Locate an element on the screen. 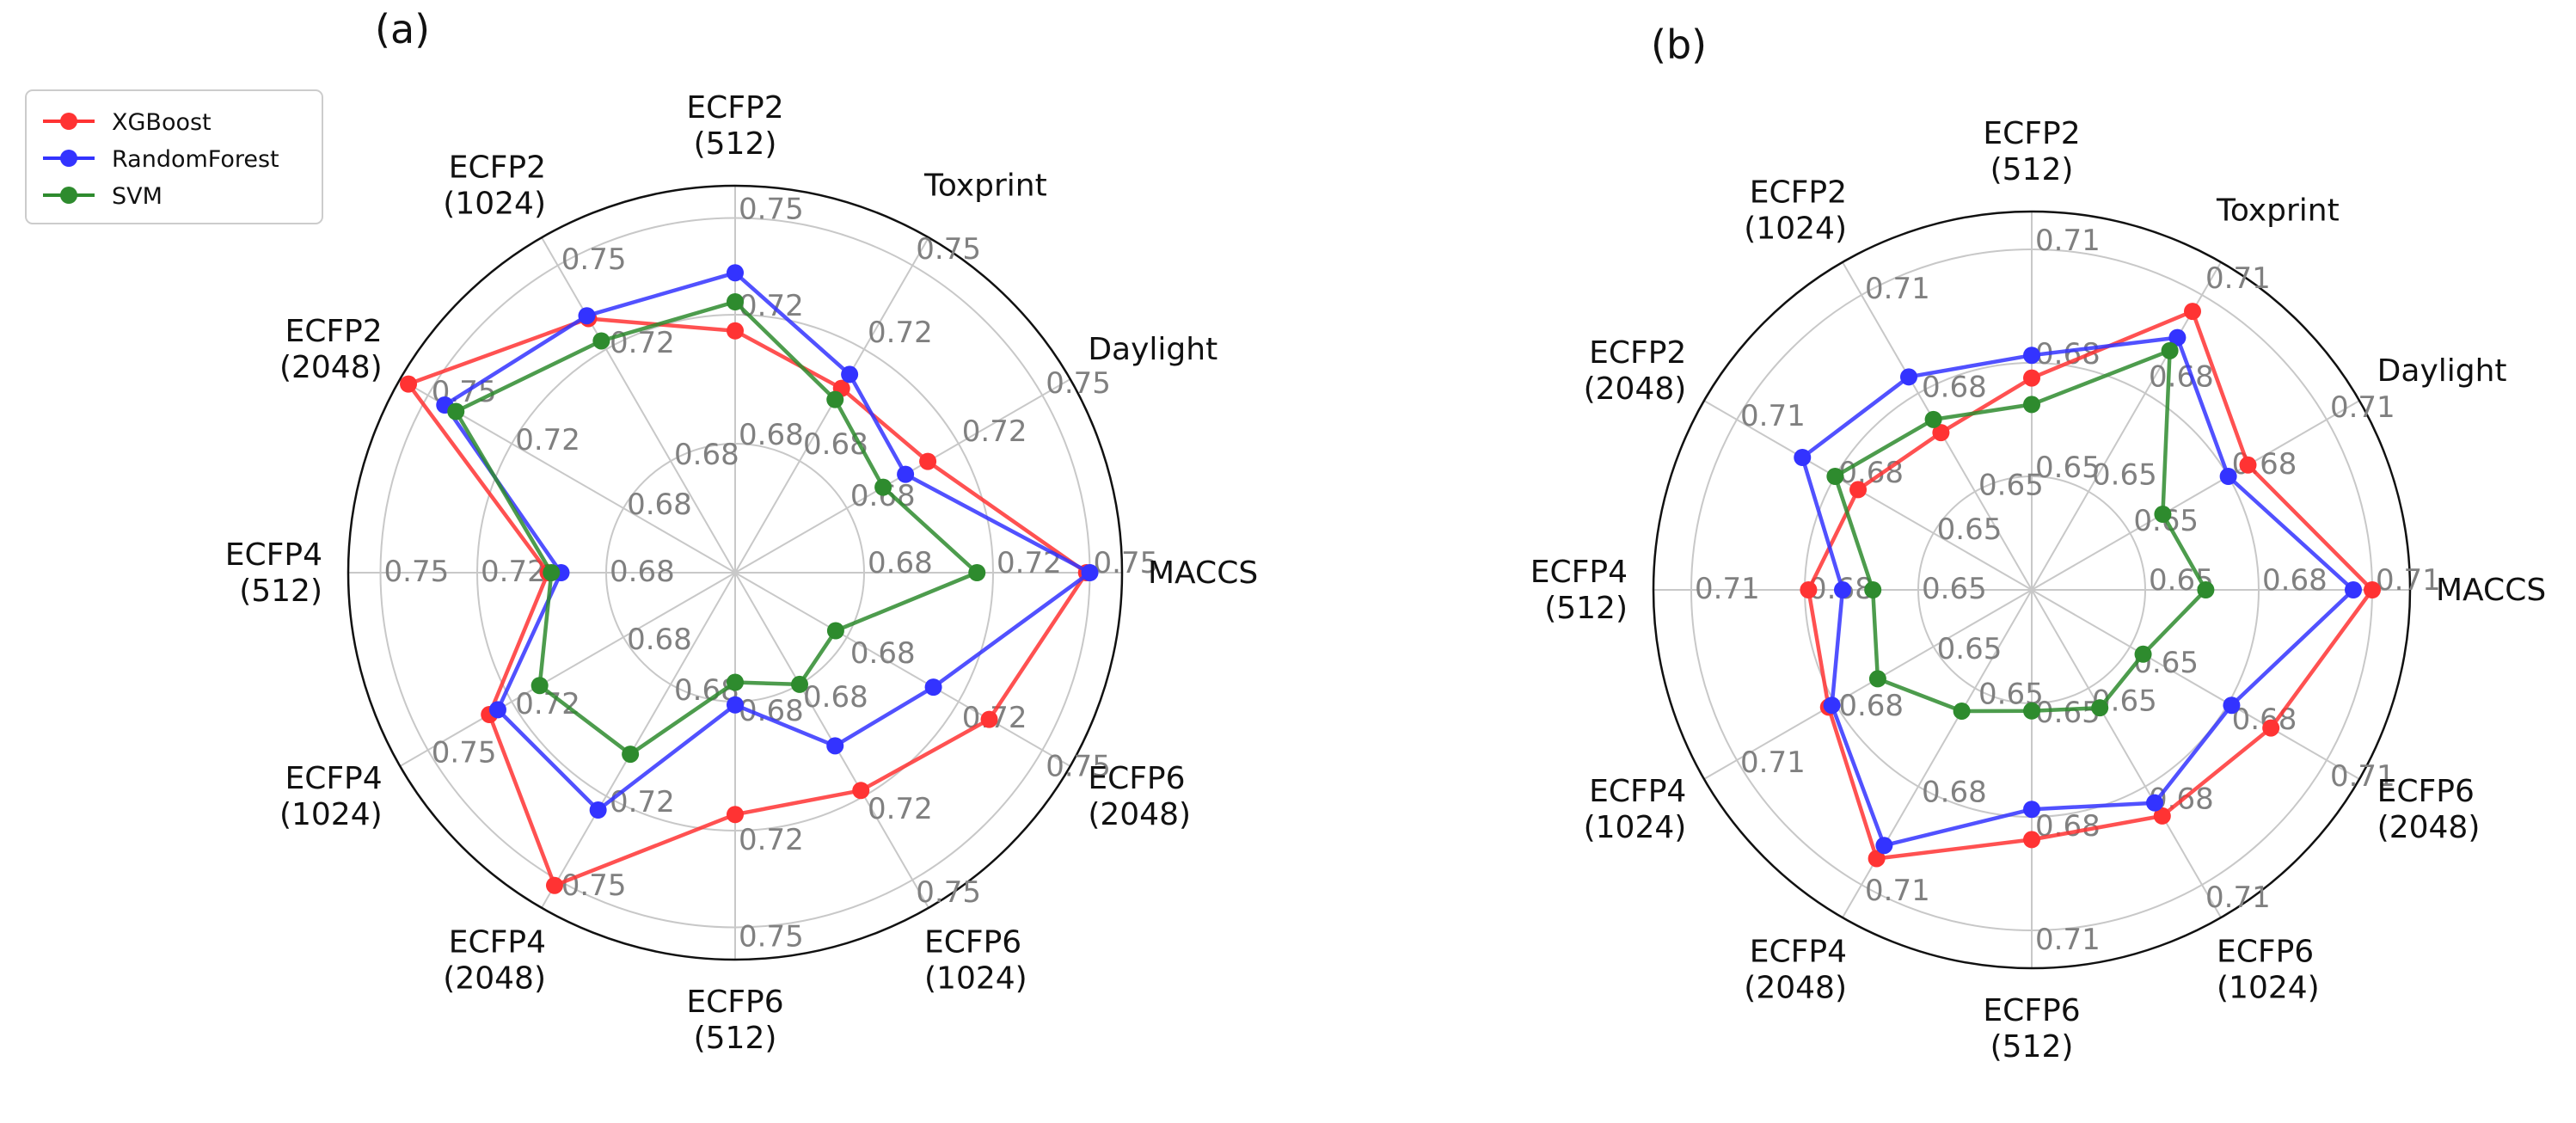  point-randomforest-toxprint is located at coordinates (2177, 337).